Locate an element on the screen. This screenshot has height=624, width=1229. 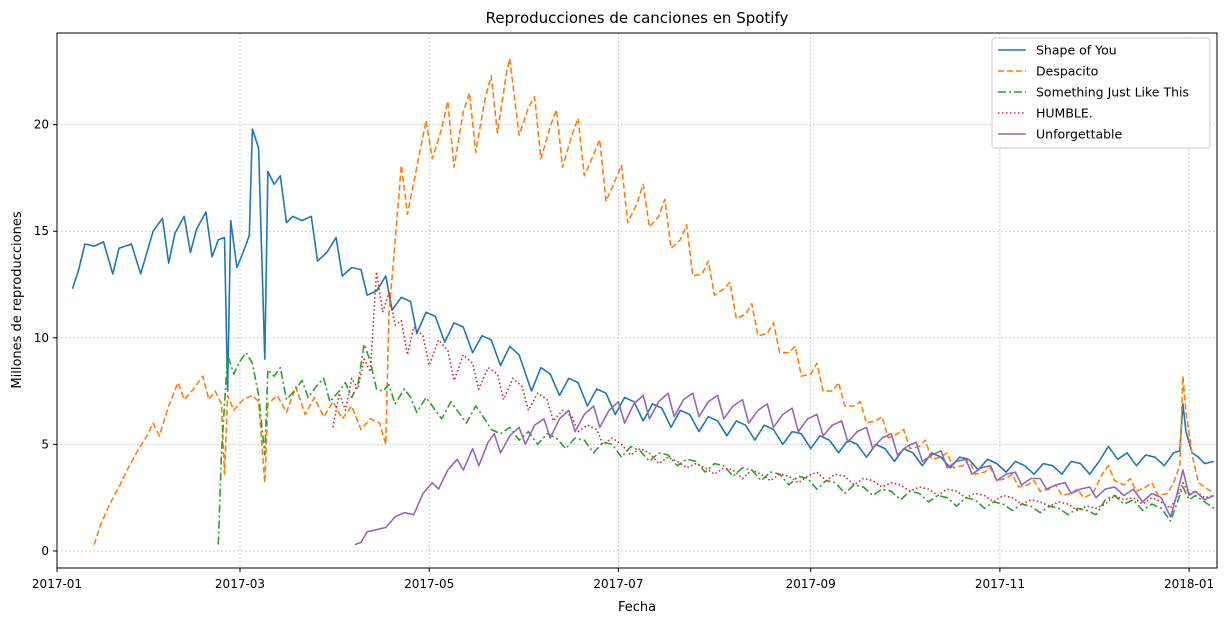
y-tick-label: 10 is located at coordinates (41, 338).